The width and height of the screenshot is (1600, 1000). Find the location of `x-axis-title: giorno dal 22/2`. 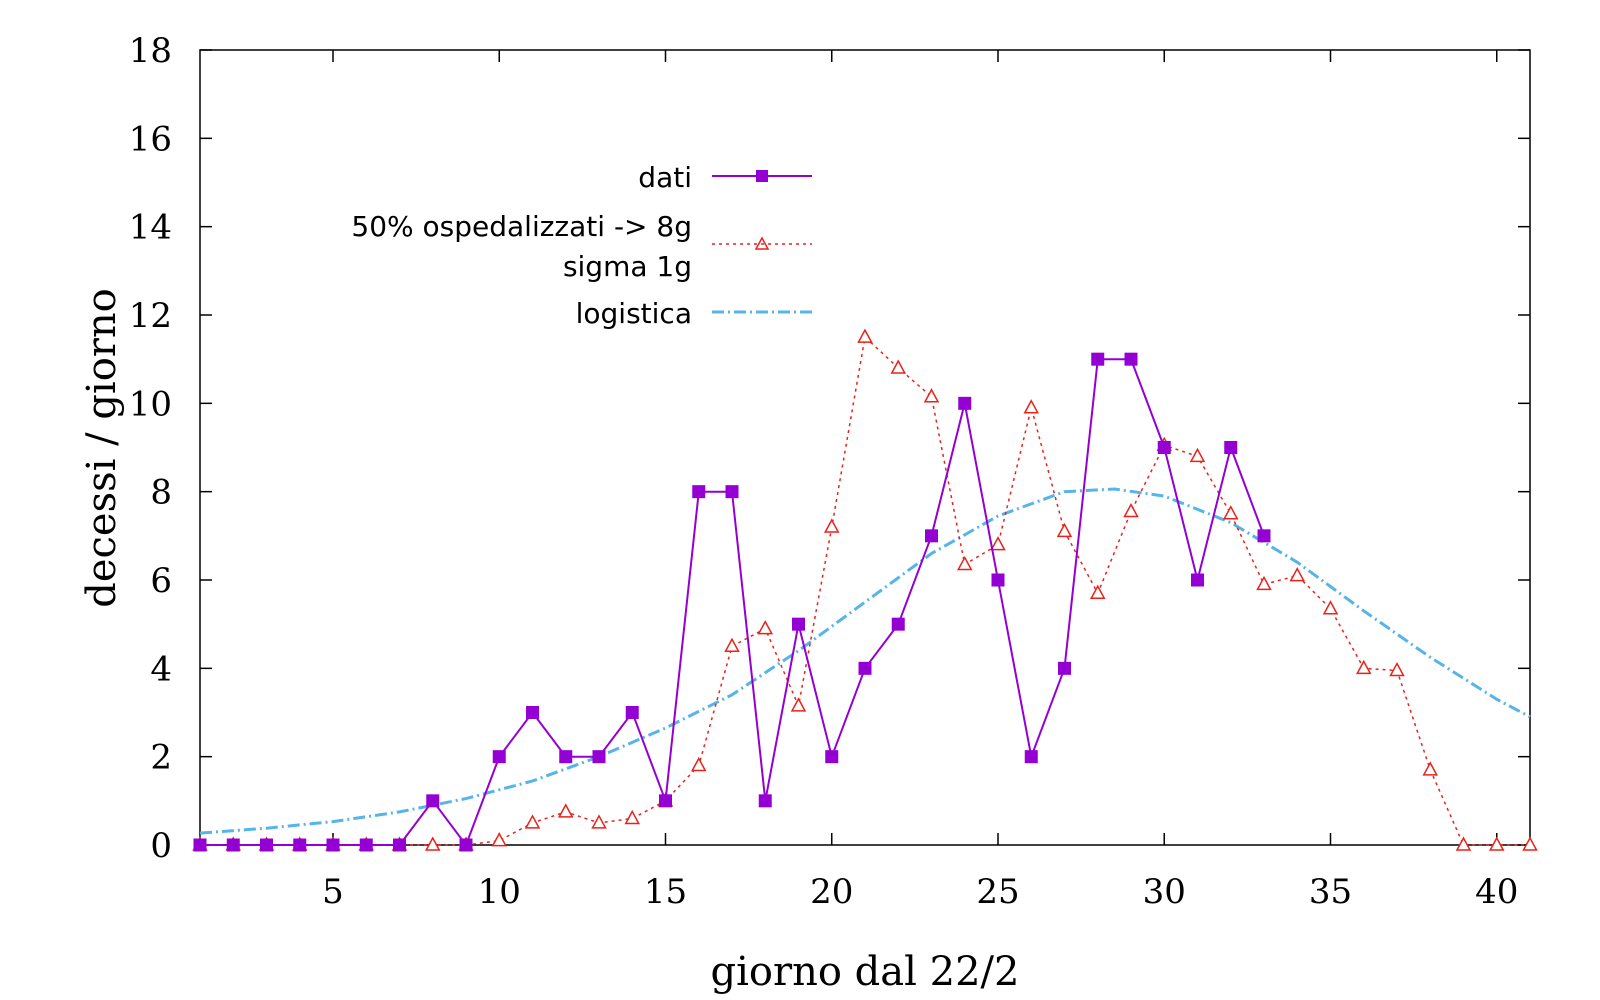

x-axis-title: giorno dal 22/2 is located at coordinates (865, 972).